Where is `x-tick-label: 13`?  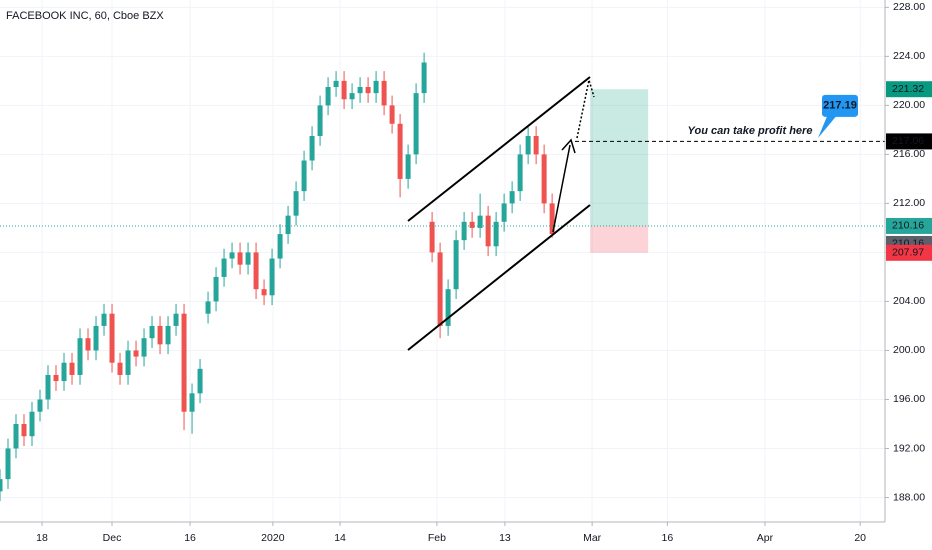
x-tick-label: 13 is located at coordinates (505, 538).